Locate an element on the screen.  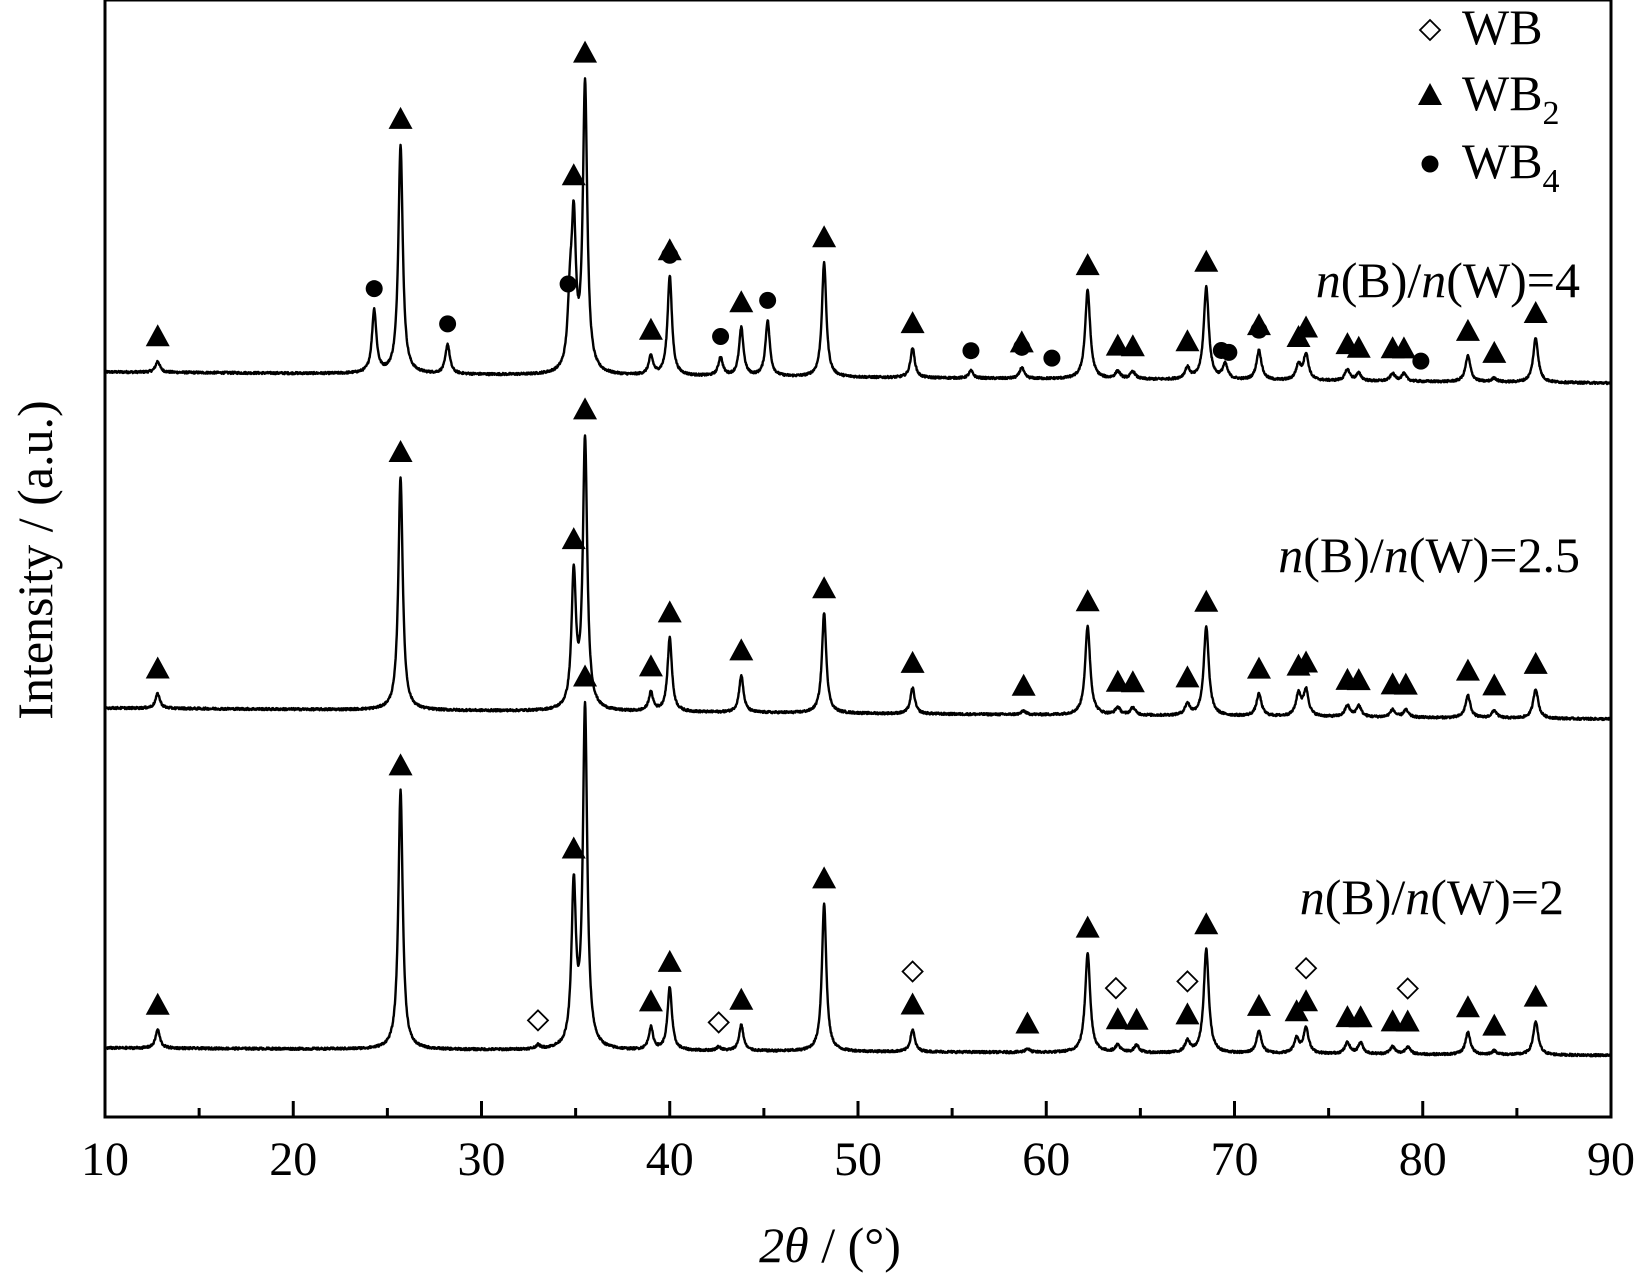
legend-circle-icon is located at coordinates (1430, 164).